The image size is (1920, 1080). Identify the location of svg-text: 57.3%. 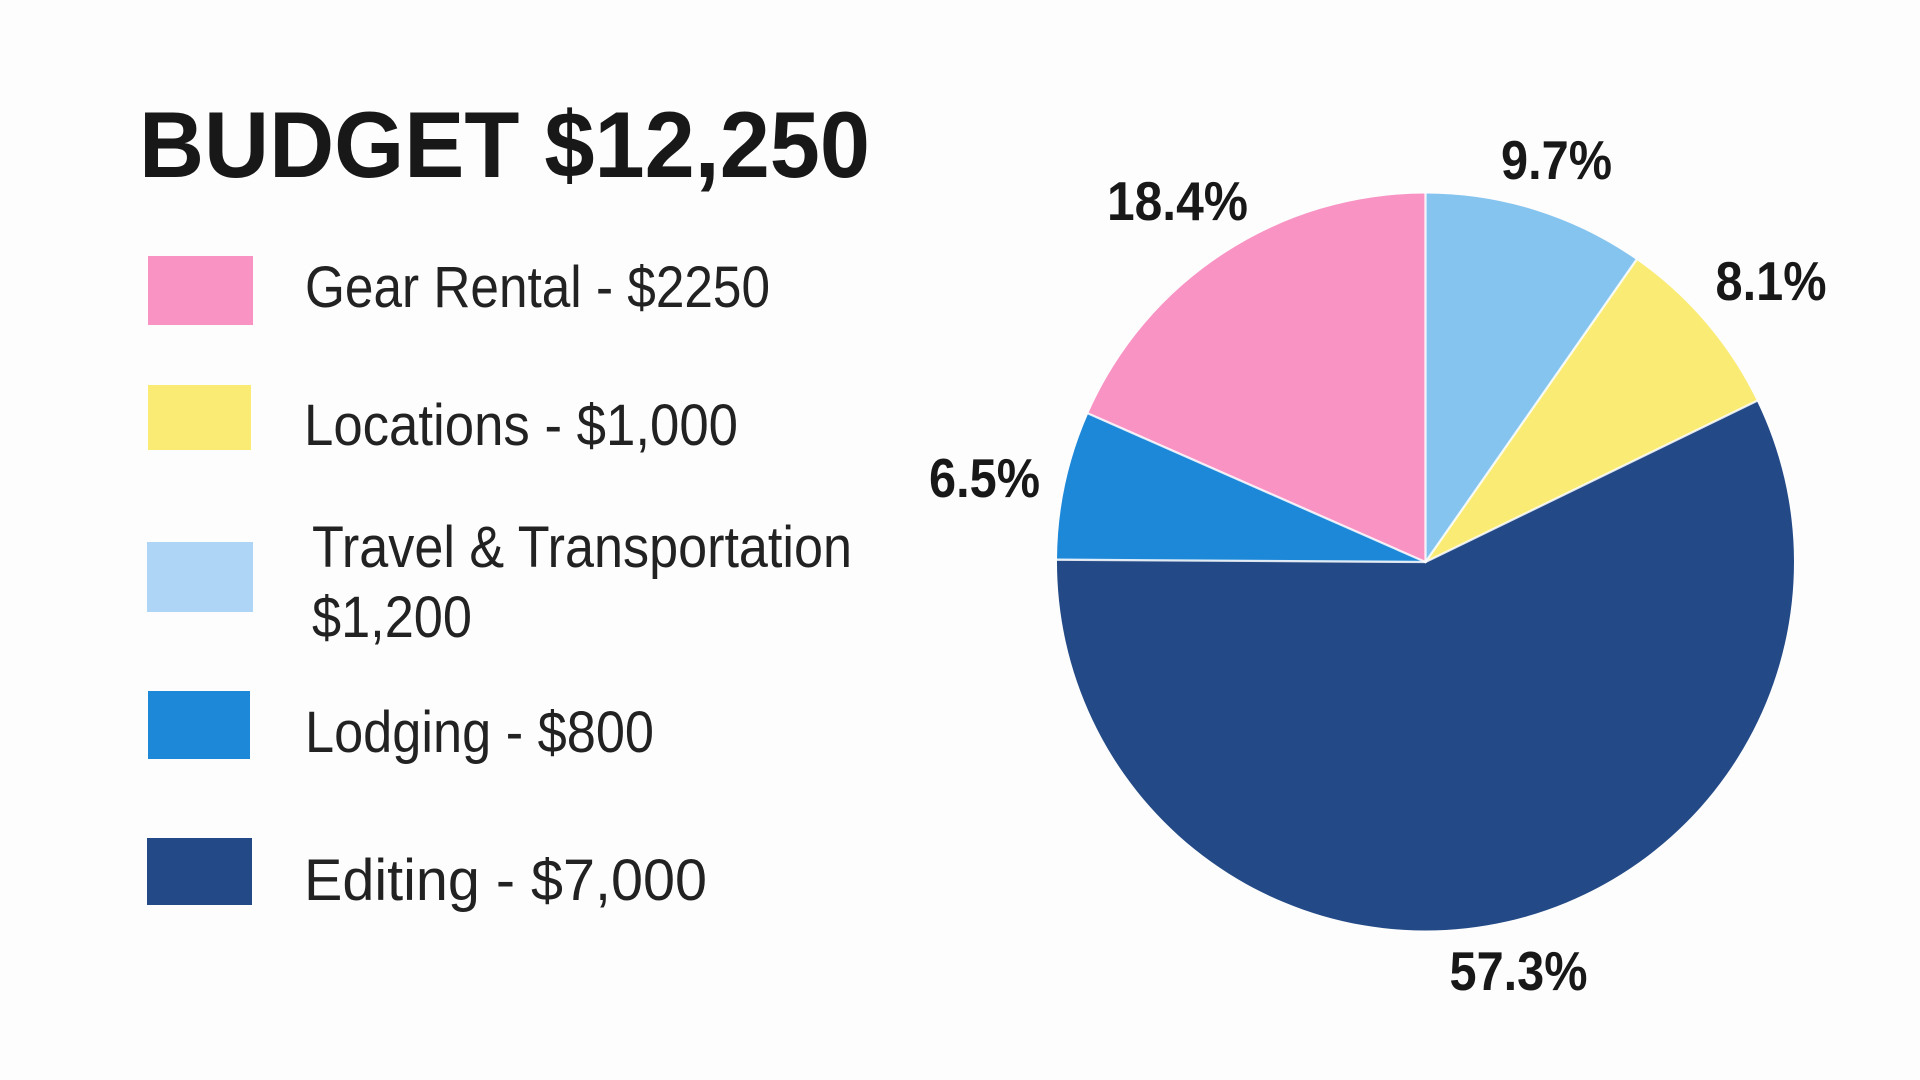
(1519, 971).